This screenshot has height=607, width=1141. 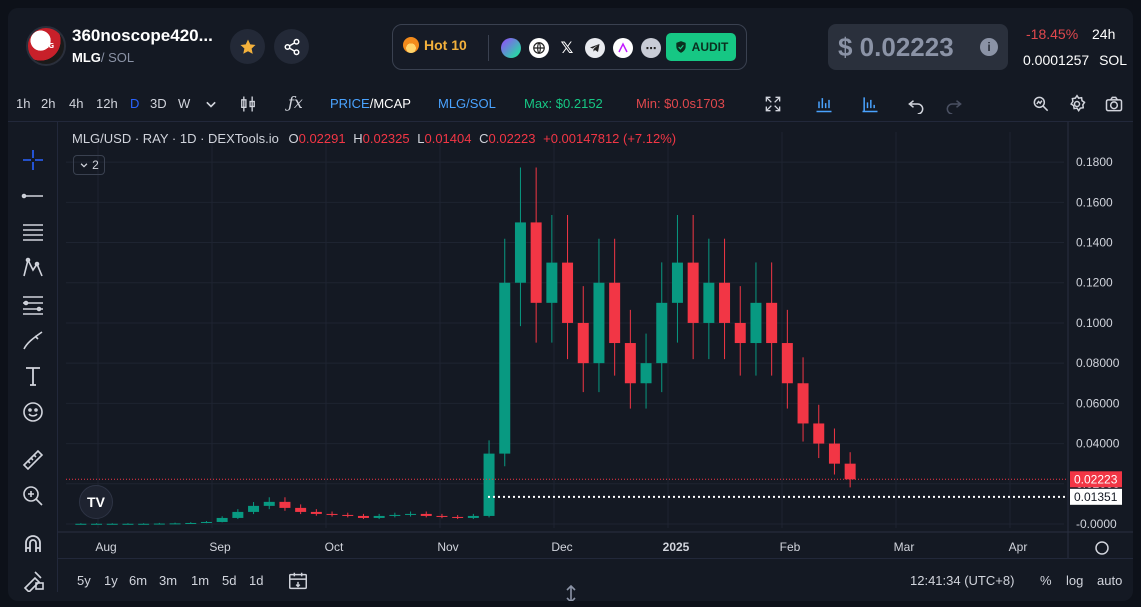 I want to click on redo-icon, so click(x=954, y=104).